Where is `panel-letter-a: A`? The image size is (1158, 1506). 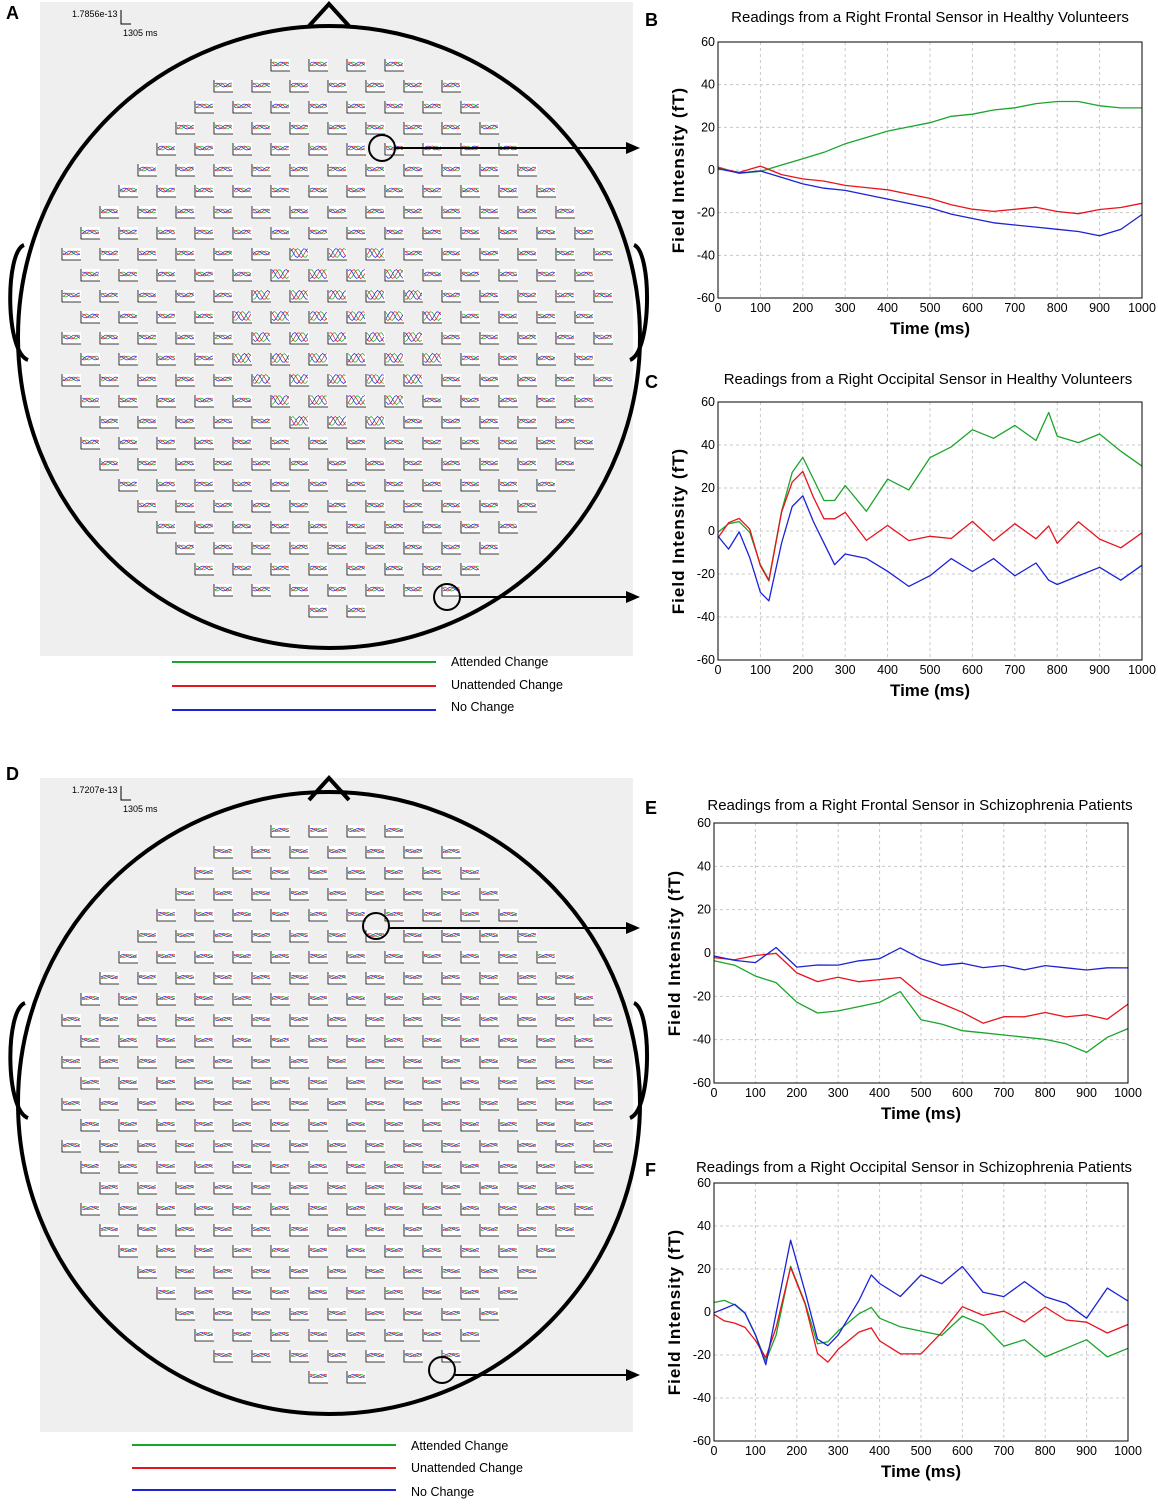
panel-letter-a: A is located at coordinates (12, 13).